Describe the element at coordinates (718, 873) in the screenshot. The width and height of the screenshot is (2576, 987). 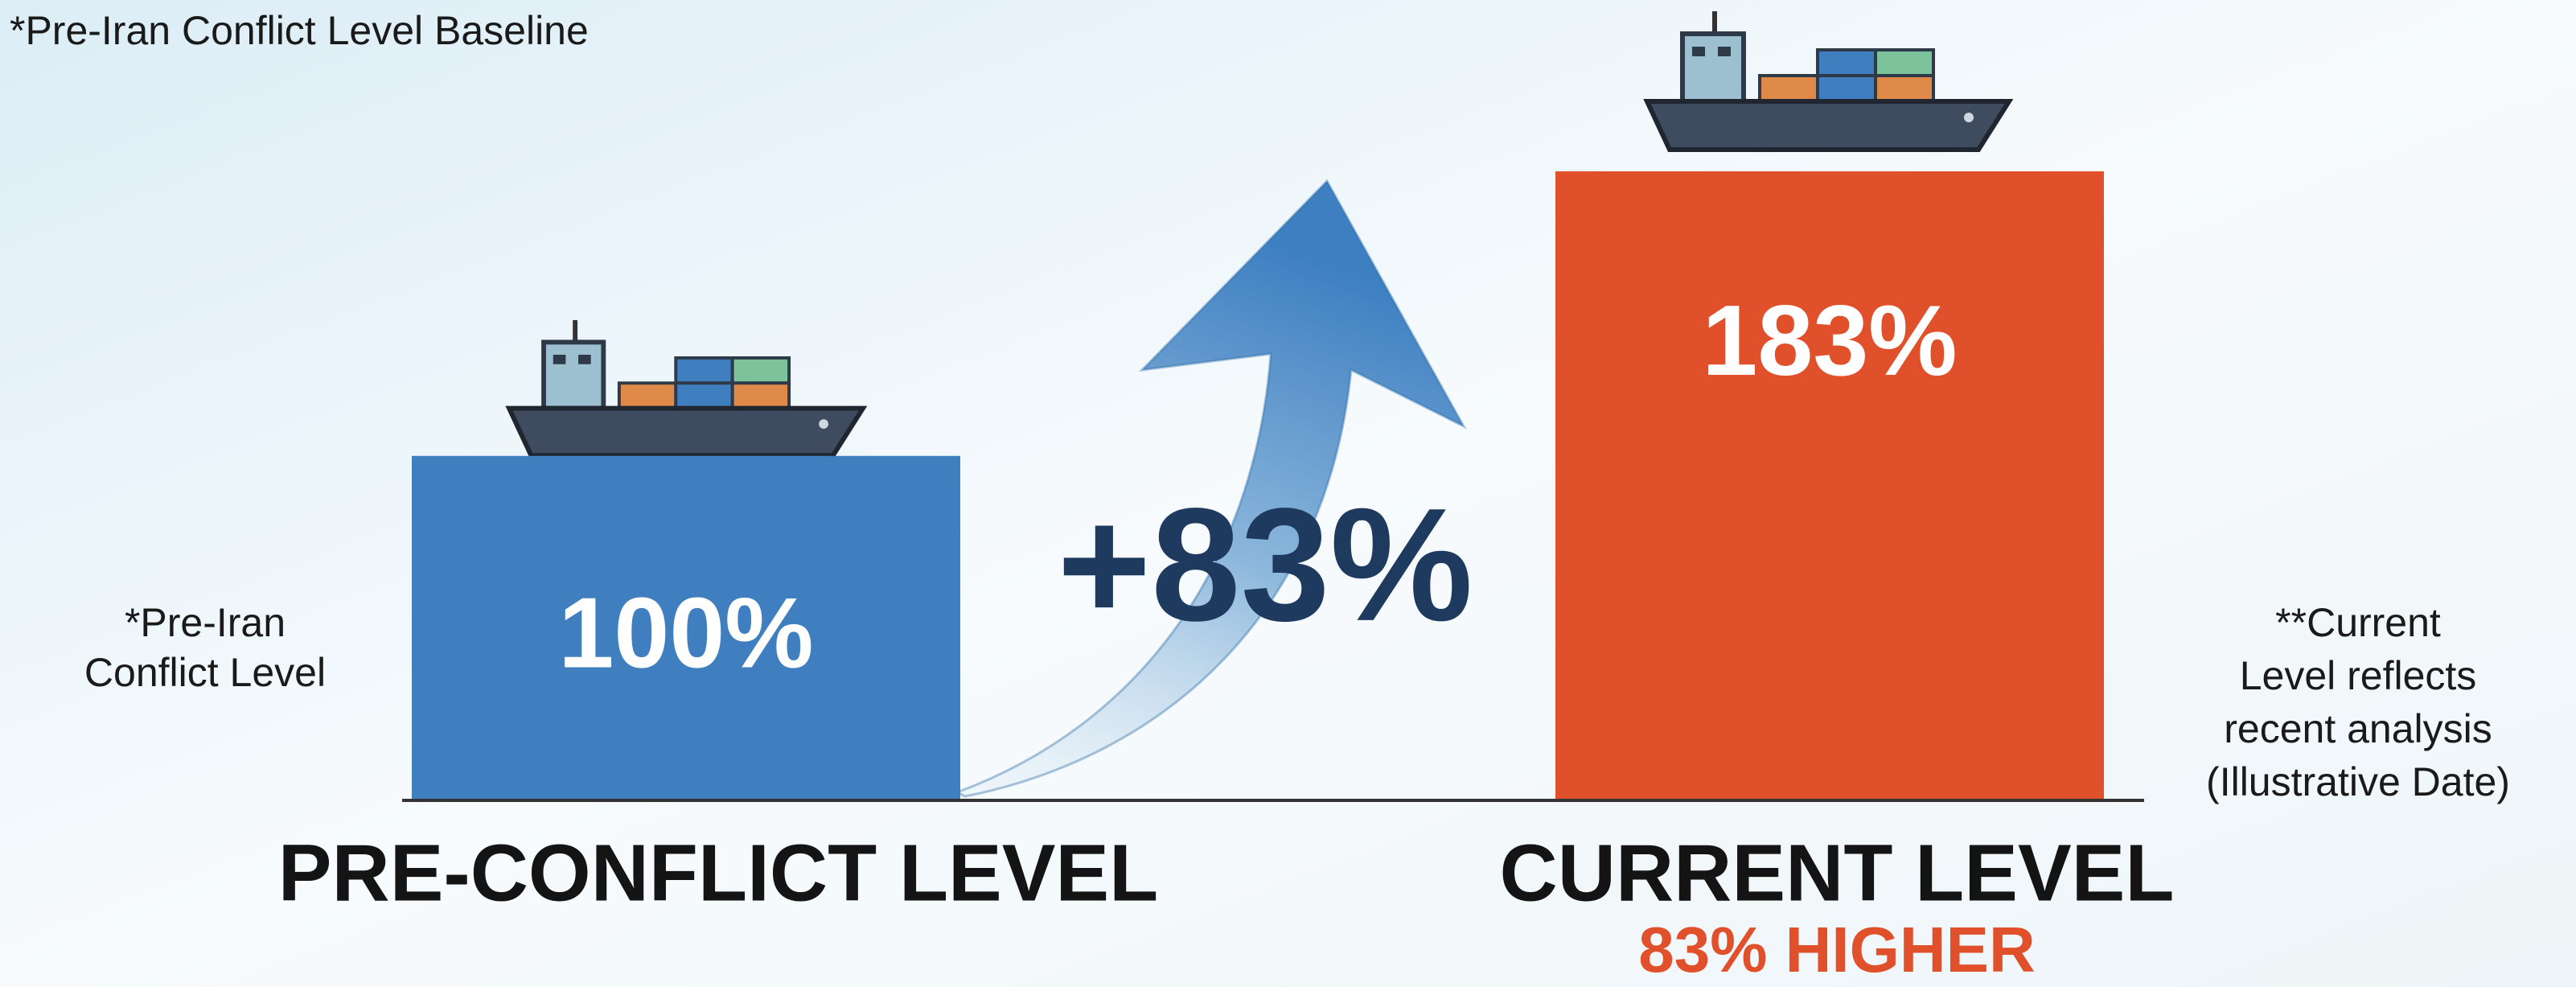
I see `category-label: PRE-CONFLICT LEVEL` at that location.